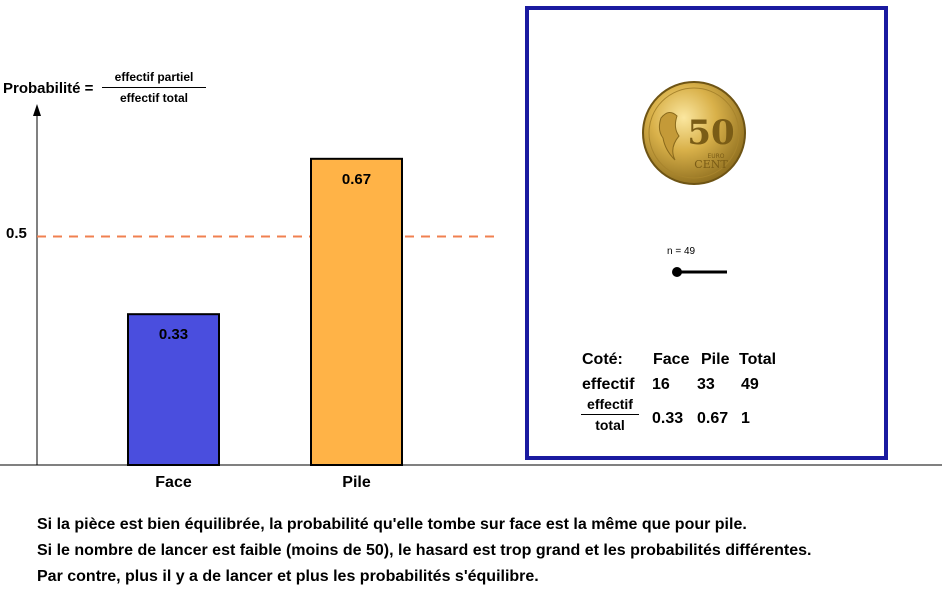  What do you see at coordinates (356, 311) in the screenshot?
I see `bar-pile` at bounding box center [356, 311].